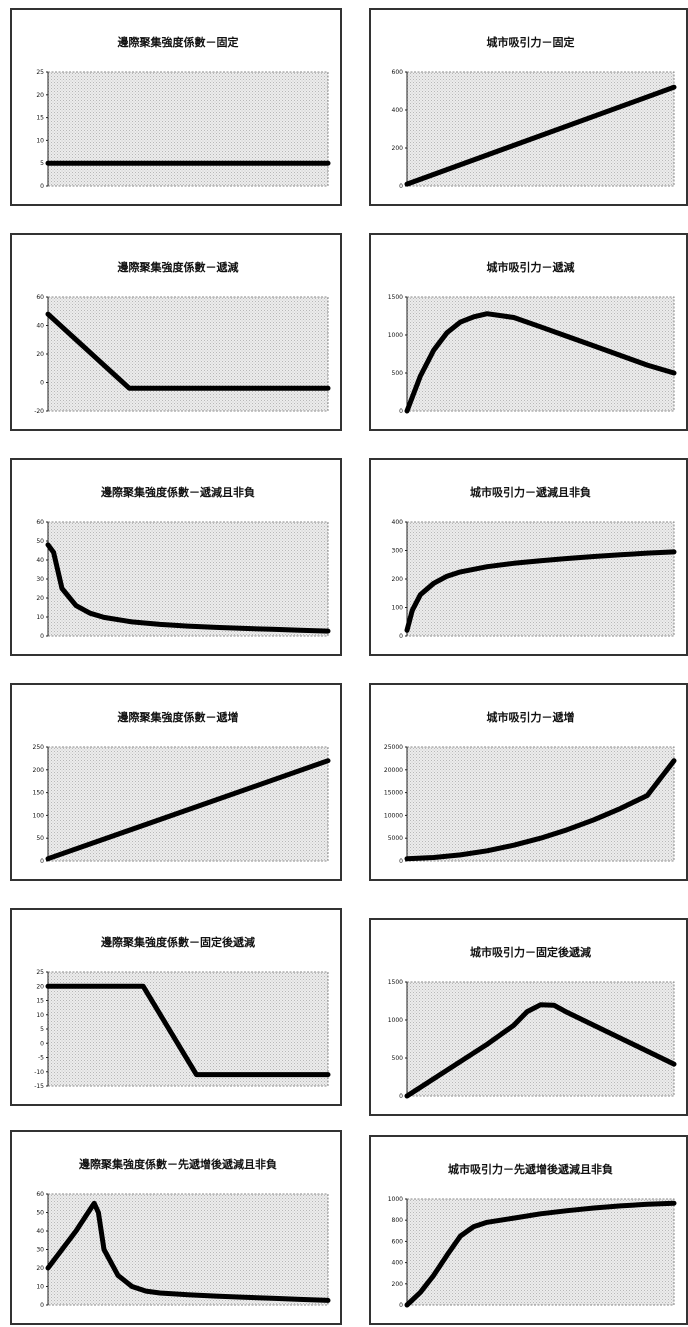  I want to click on y-tick-label: 15000, so click(393, 793).